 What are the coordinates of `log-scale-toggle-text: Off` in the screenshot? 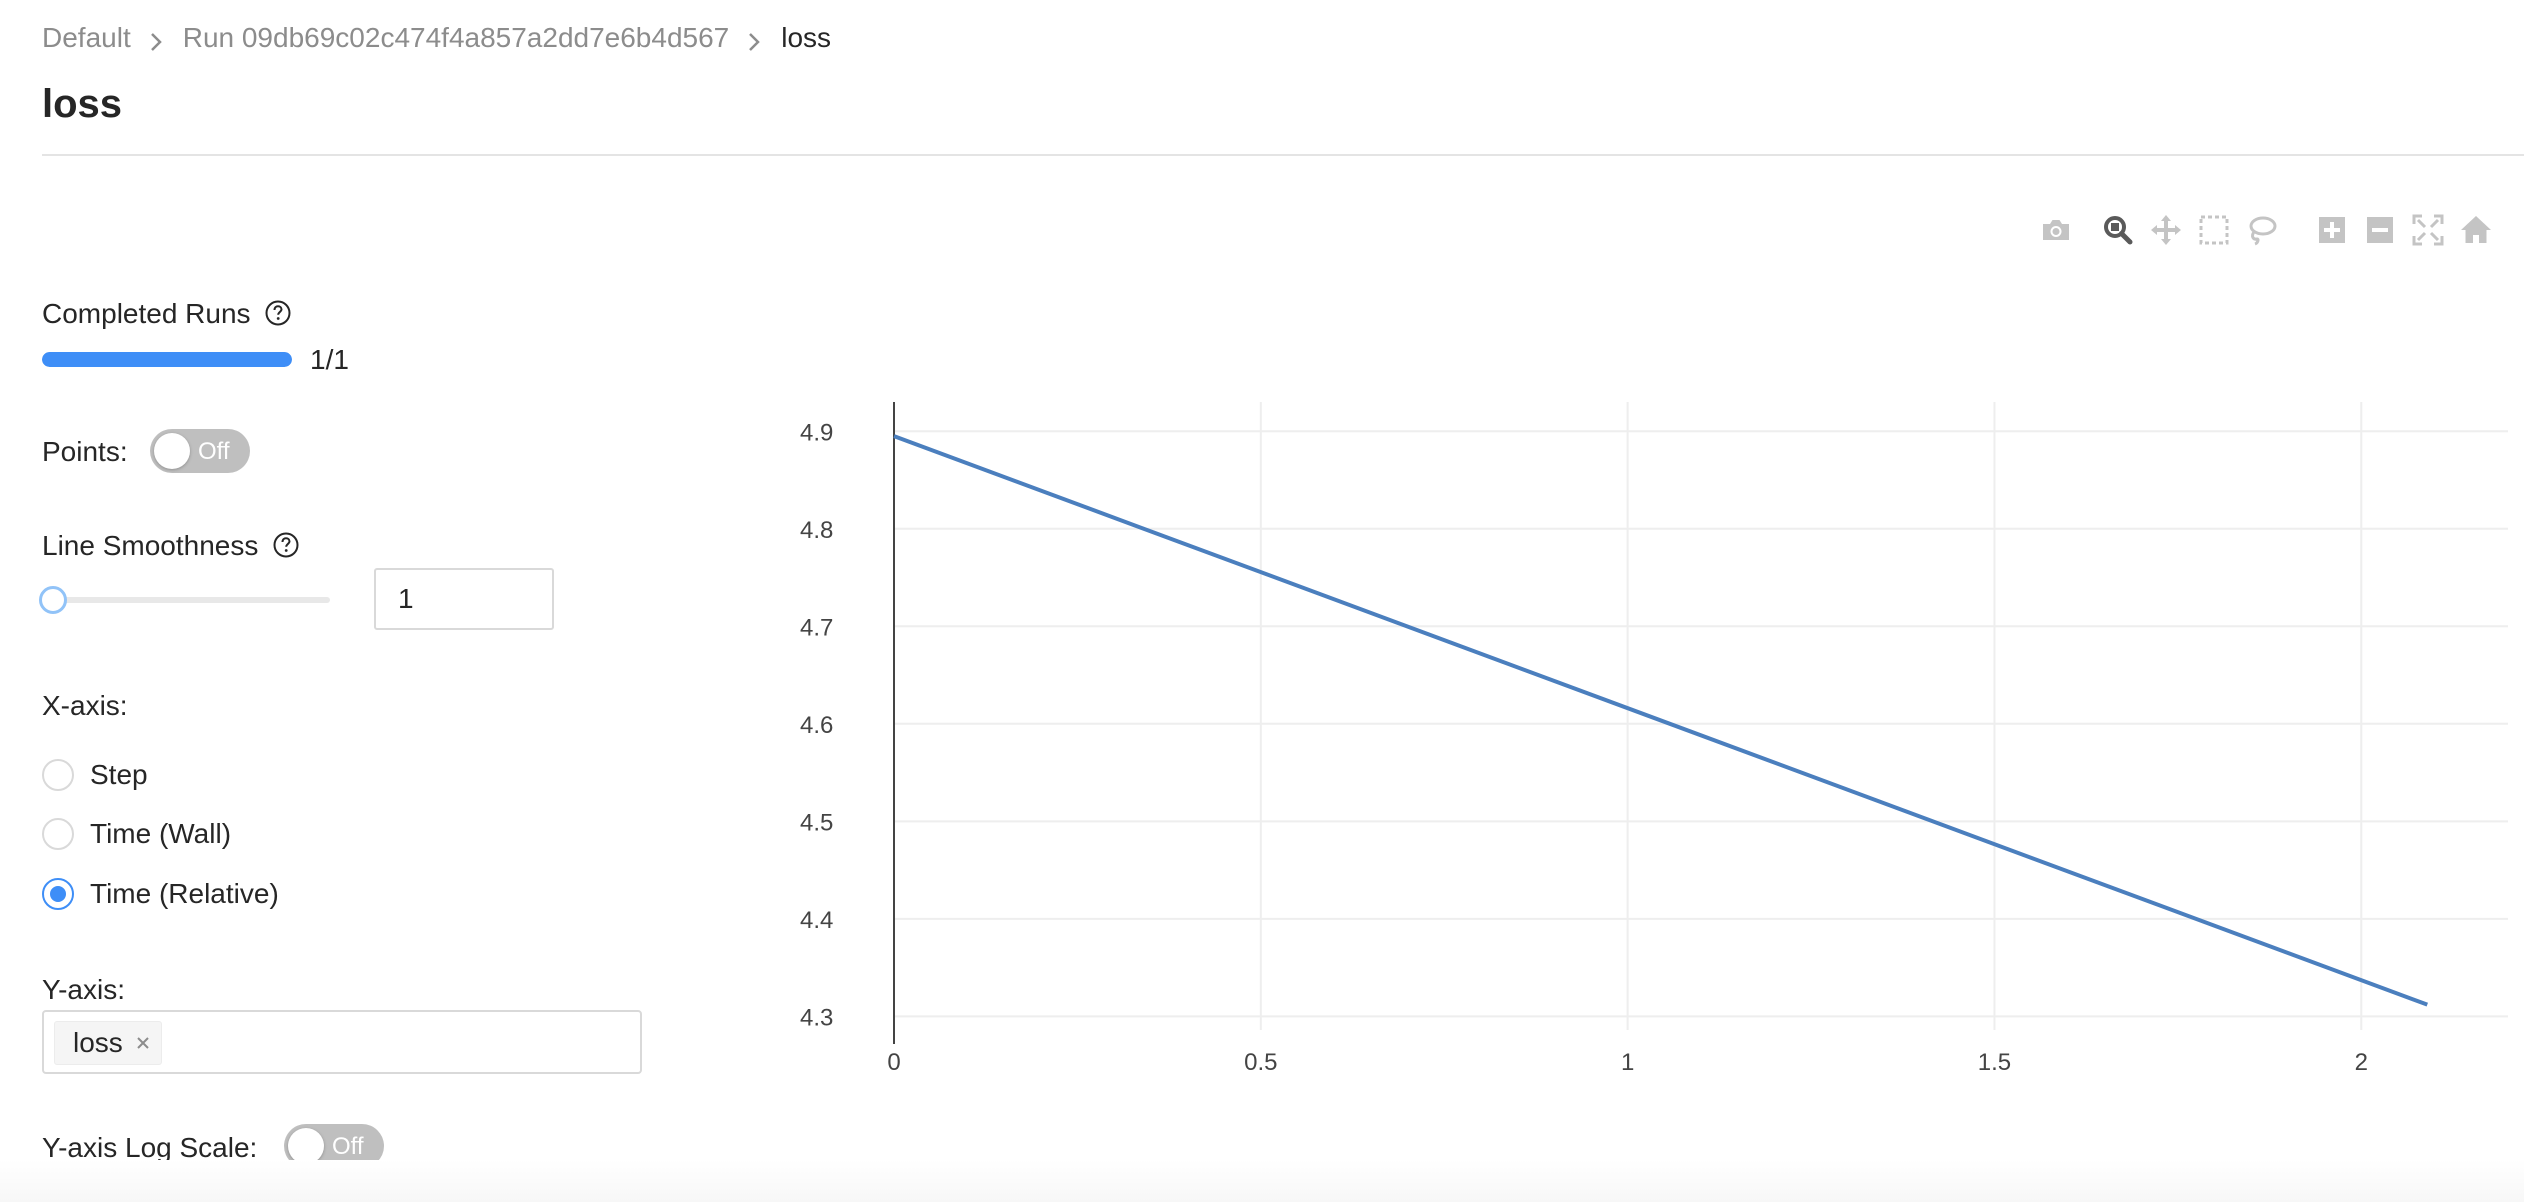 It's located at (348, 1146).